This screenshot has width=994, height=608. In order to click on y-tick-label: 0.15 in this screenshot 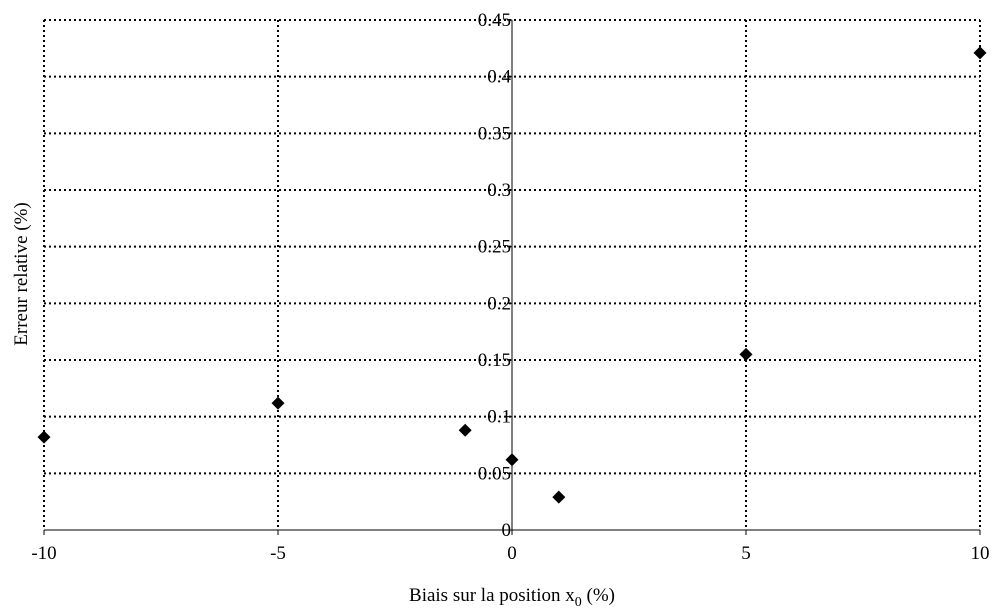, I will do `click(494, 360)`.